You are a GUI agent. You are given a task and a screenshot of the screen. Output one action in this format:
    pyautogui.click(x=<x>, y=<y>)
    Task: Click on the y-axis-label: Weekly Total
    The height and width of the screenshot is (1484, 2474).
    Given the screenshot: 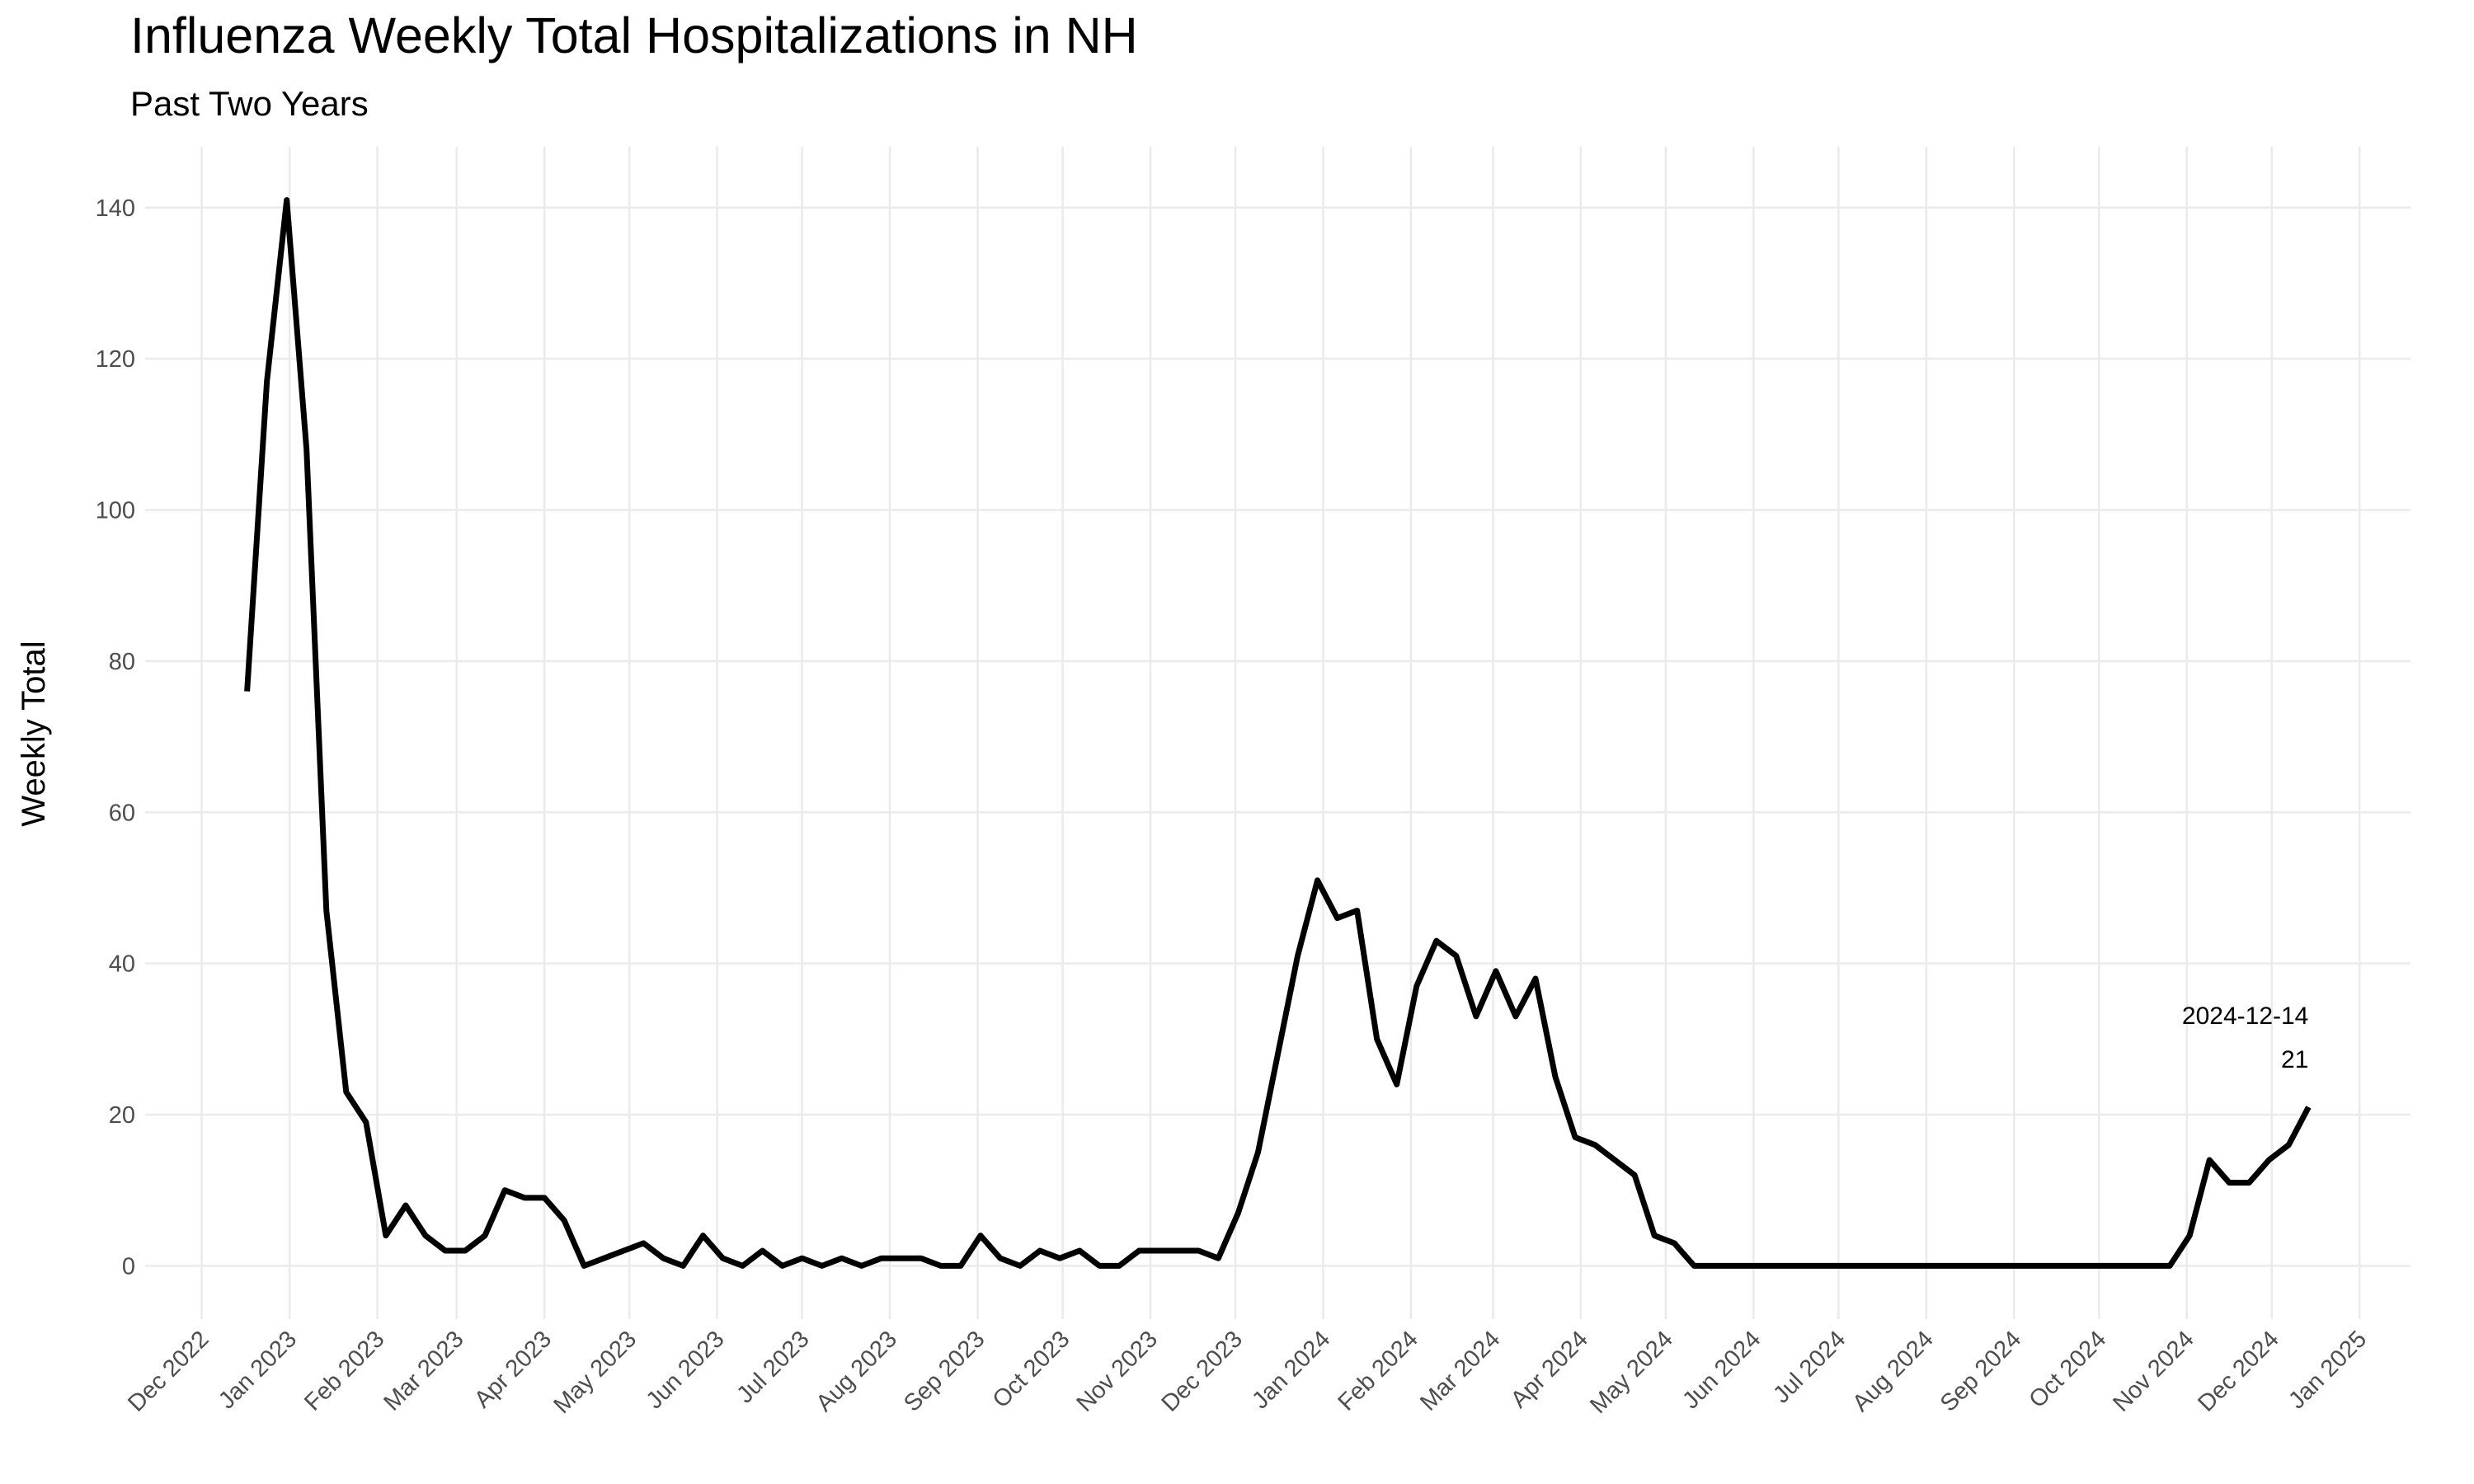 What is the action you would take?
    pyautogui.click(x=34, y=733)
    